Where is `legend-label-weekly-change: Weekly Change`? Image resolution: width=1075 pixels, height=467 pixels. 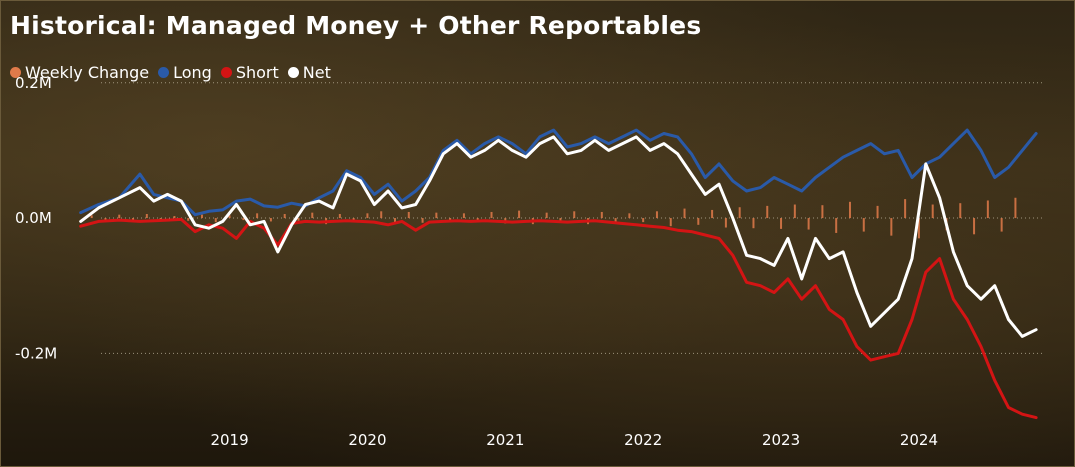
legend-label-weekly-change: Weekly Change is located at coordinates (87, 72).